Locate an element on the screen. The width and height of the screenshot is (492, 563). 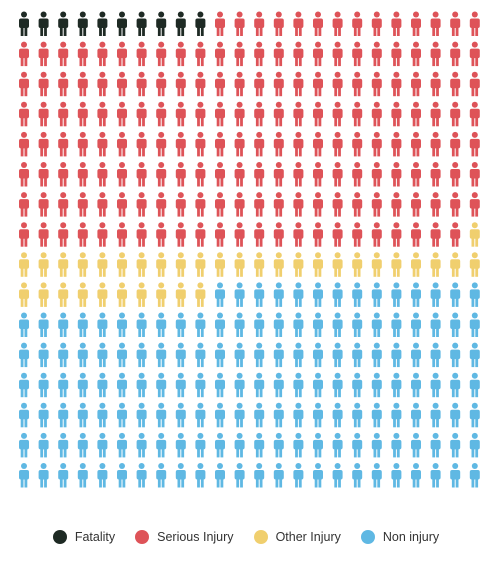
legend-item-other-injury: Other Injury is located at coordinates (297, 537).